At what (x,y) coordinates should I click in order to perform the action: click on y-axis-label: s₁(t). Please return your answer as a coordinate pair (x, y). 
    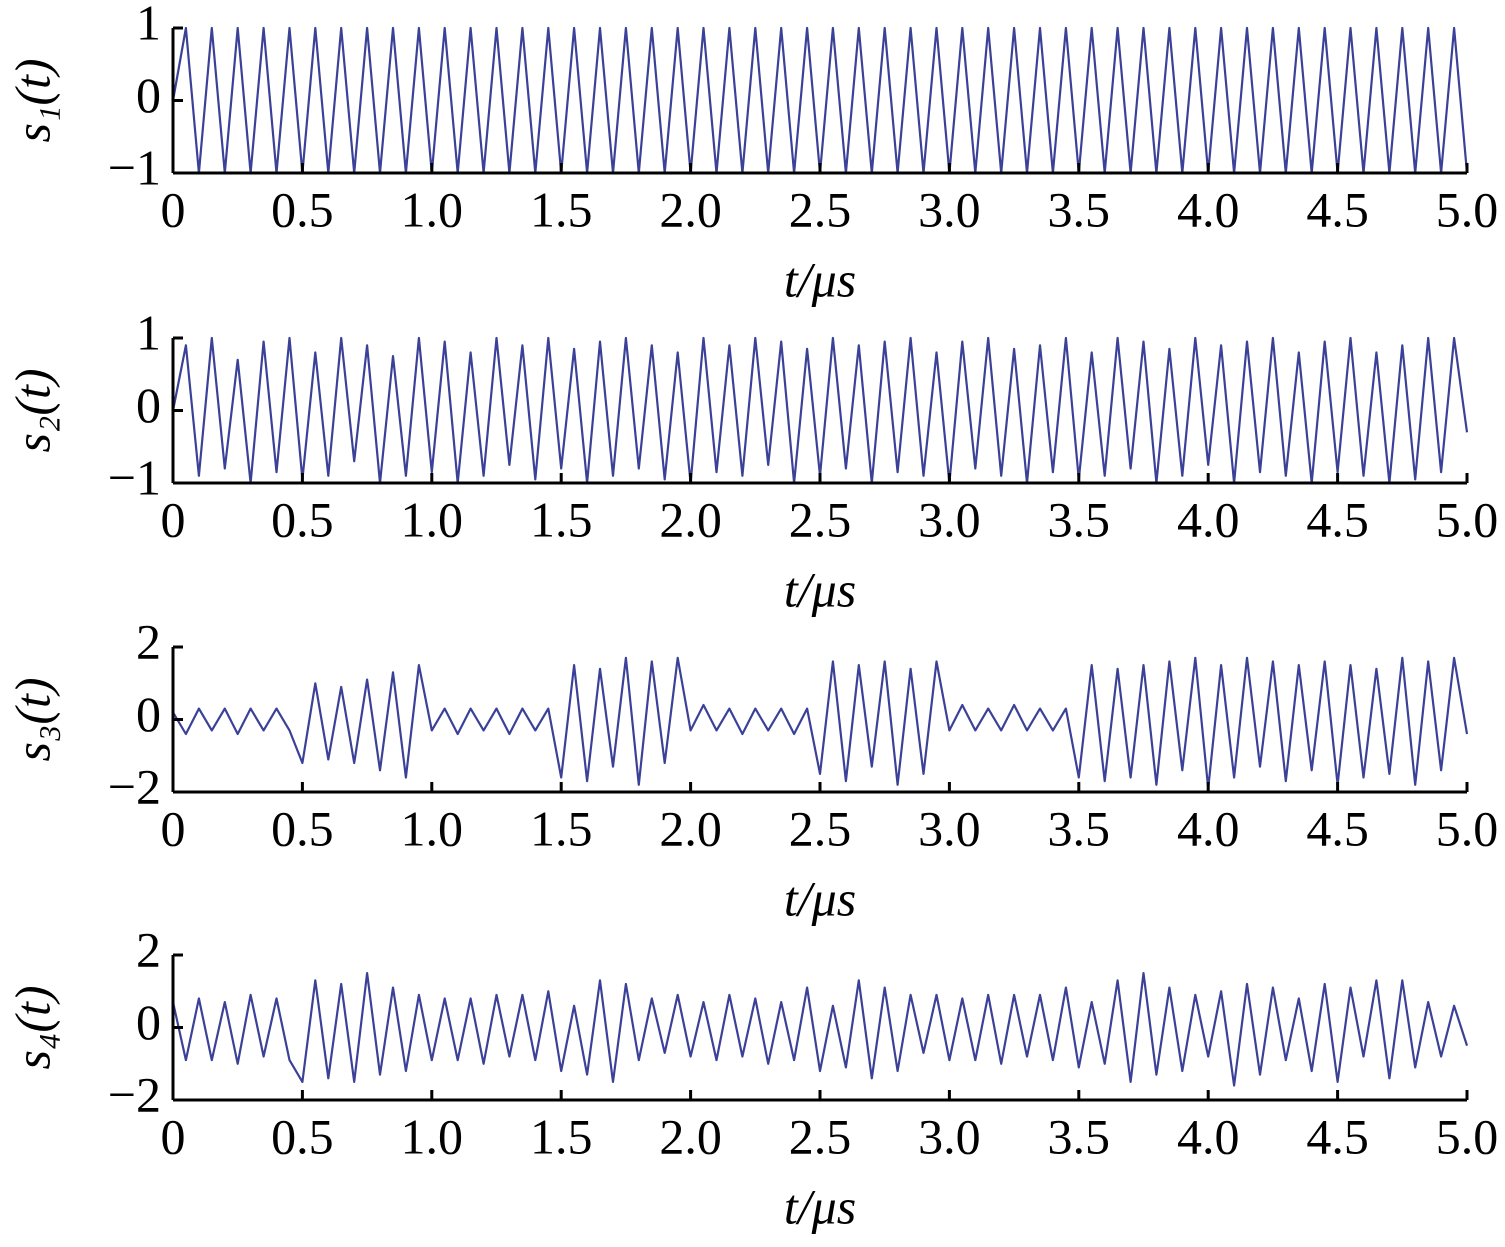
    Looking at the image, I should click on (32, 100).